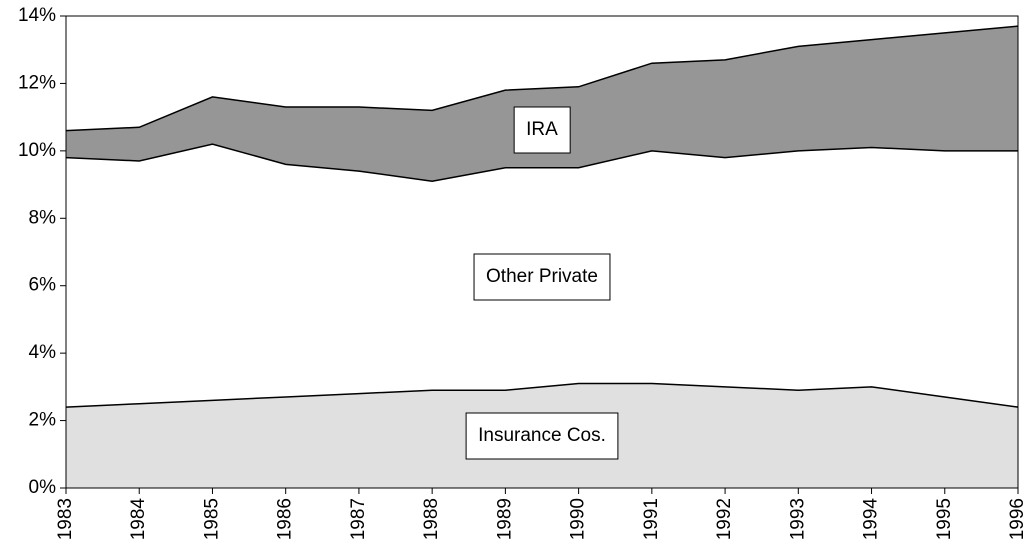 Image resolution: width=1028 pixels, height=555 pixels. Describe the element at coordinates (65, 519) in the screenshot. I see `x-tick-label: 1983` at that location.